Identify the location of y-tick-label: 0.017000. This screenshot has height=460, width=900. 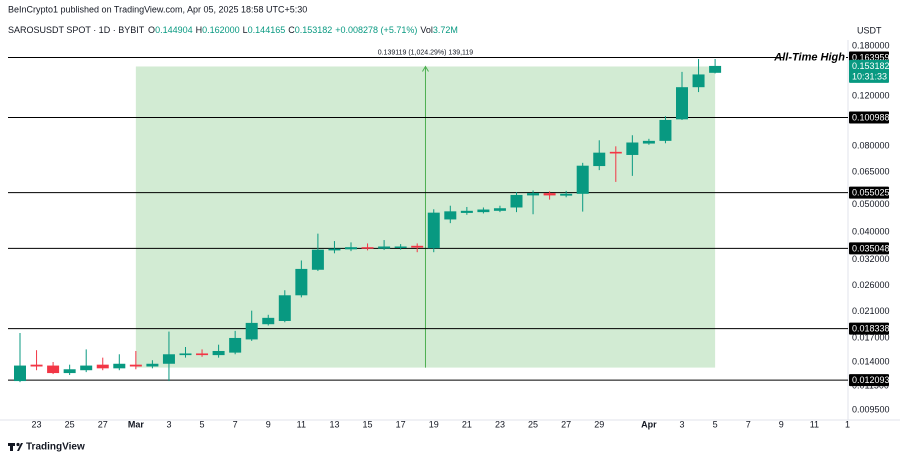
(871, 337).